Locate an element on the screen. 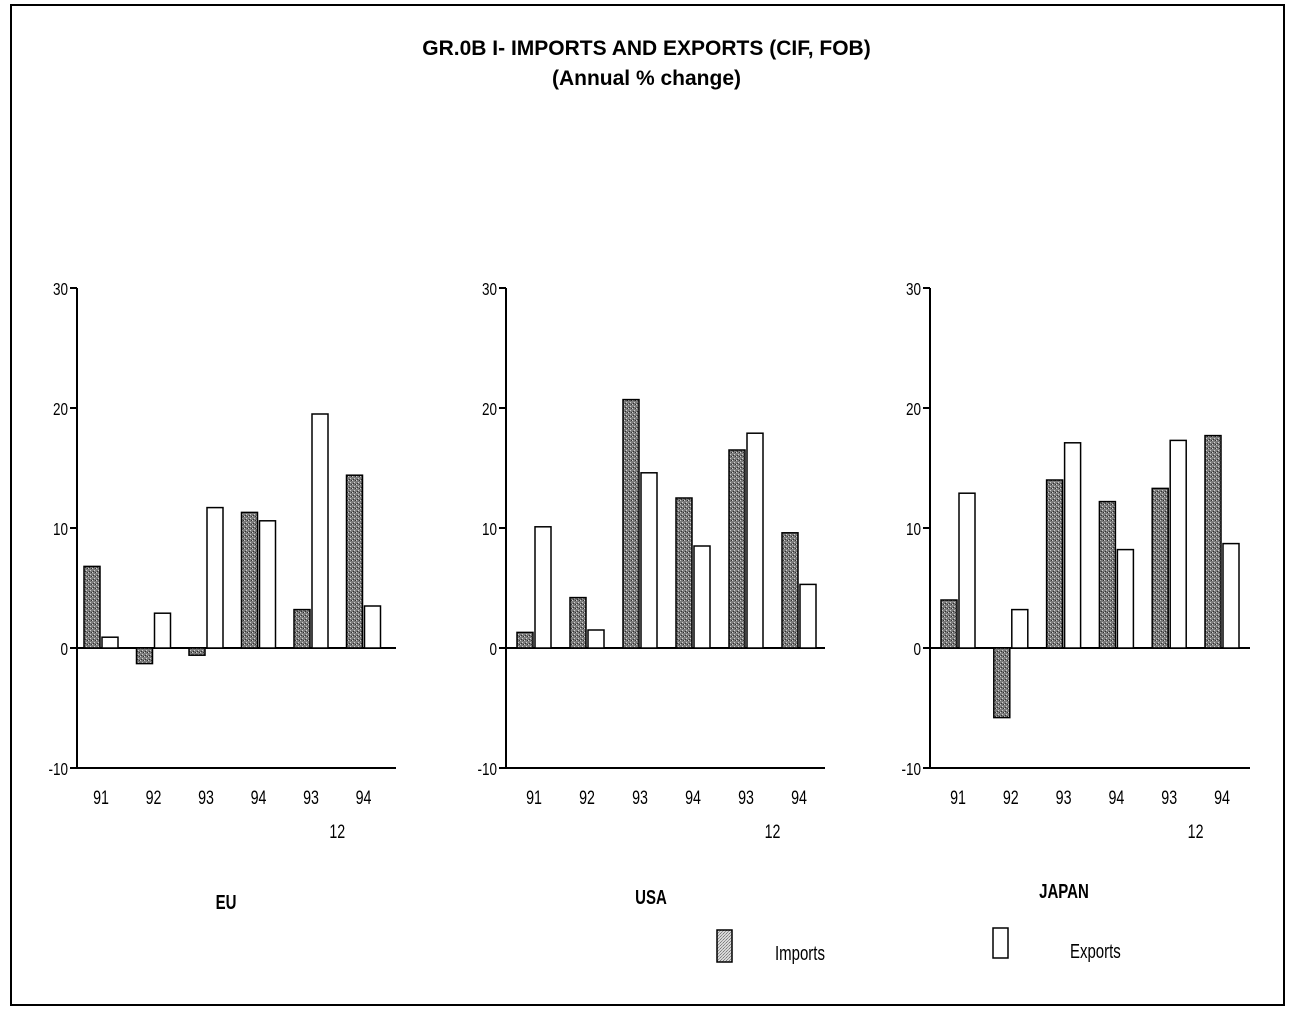 Image resolution: width=1293 pixels, height=1010 pixels. chart-subtitle: (Annual % change) is located at coordinates (646, 78).